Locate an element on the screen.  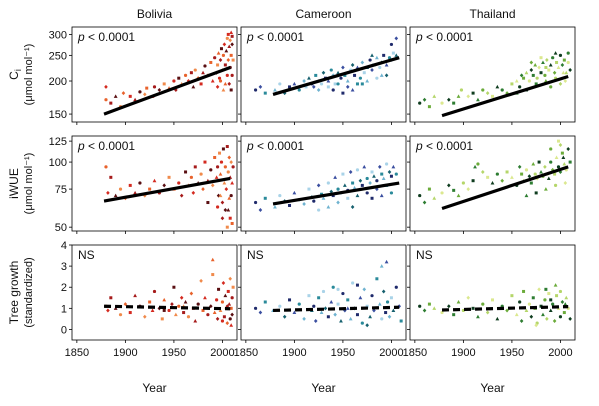
significance-annotation: p < 0.0001 is located at coordinates (106, 37).